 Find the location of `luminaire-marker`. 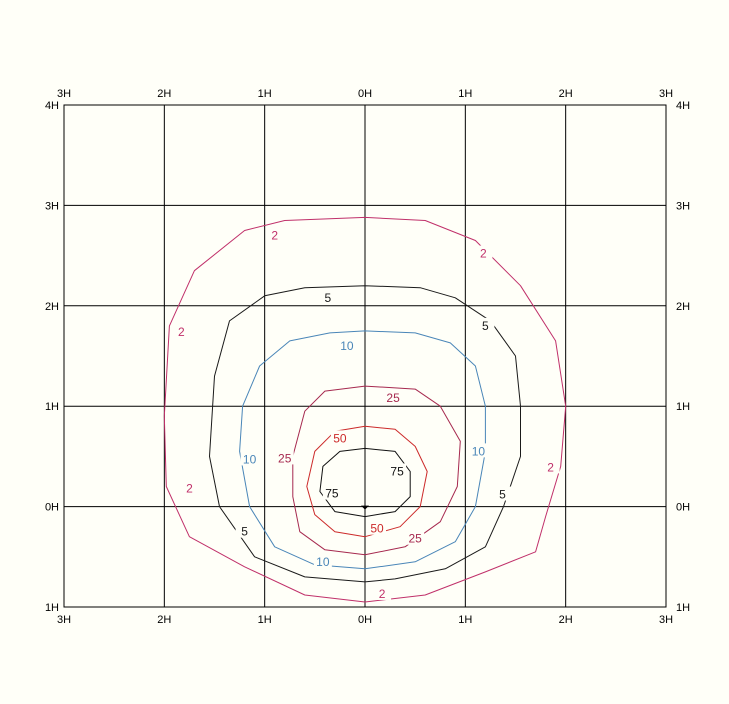

luminaire-marker is located at coordinates (365, 507).